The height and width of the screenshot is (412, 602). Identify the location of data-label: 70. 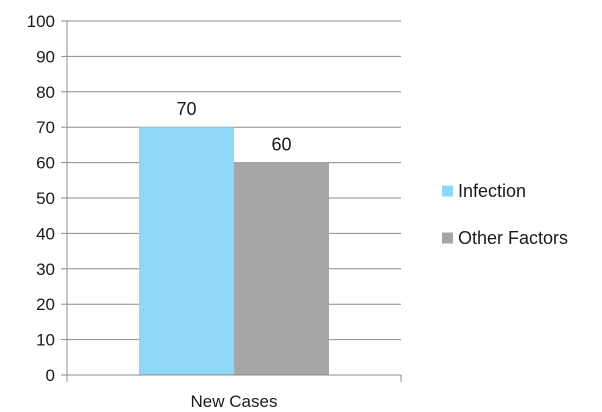
(186, 109).